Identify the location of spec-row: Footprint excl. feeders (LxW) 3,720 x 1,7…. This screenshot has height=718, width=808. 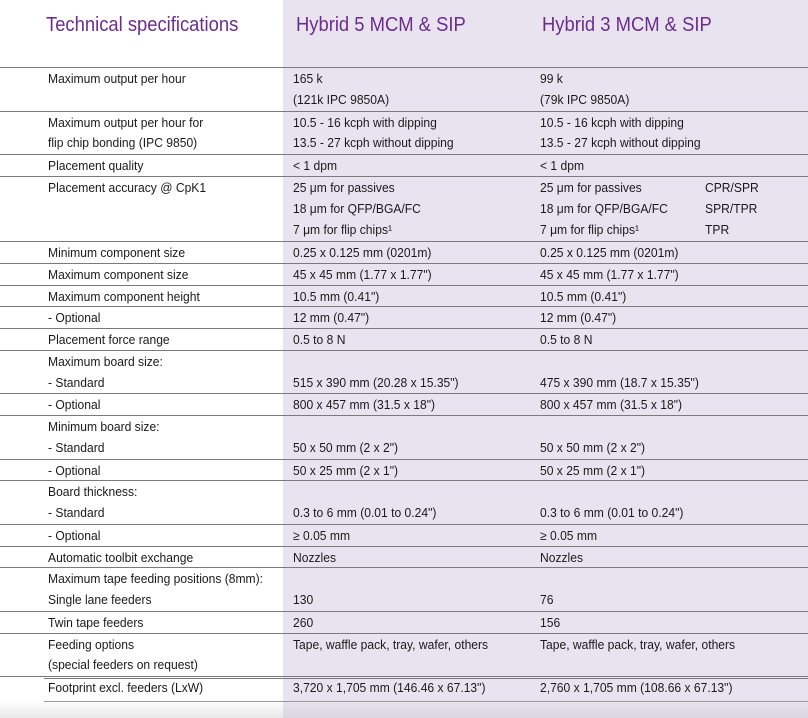
(404, 687).